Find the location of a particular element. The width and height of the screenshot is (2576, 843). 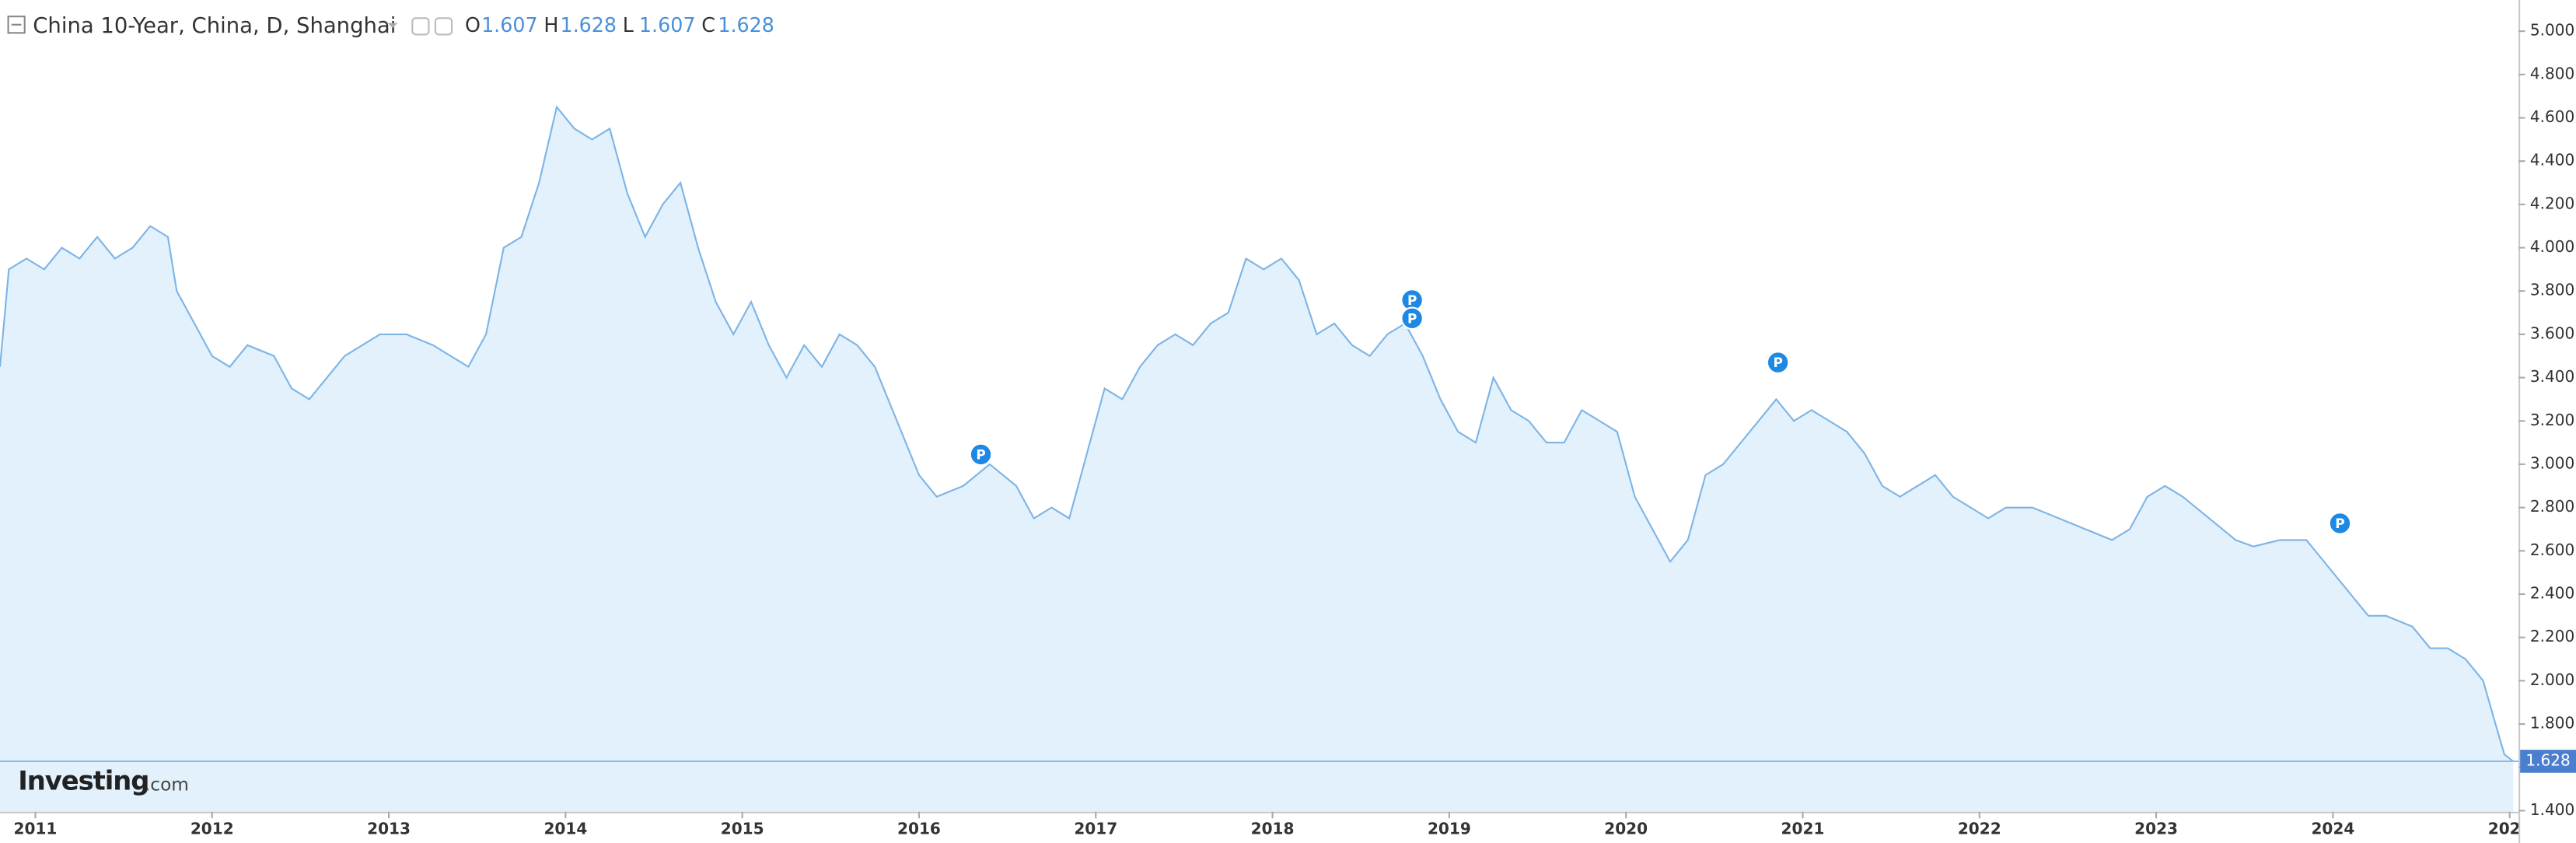

y-tick-label: 3.400 is located at coordinates (2552, 376).